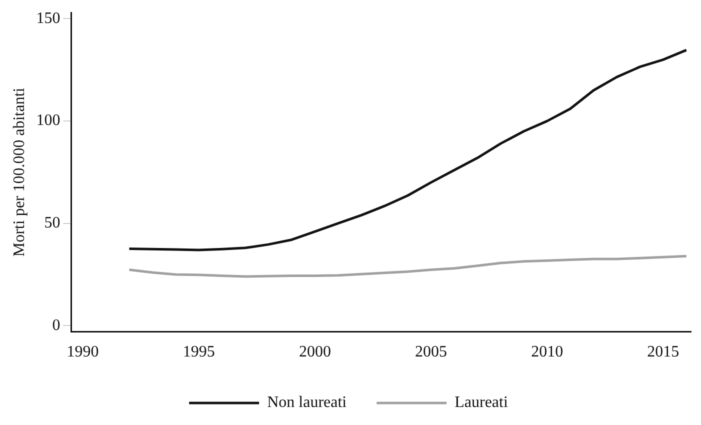 The width and height of the screenshot is (701, 425). What do you see at coordinates (547, 352) in the screenshot?
I see `x-tick-label: 2010` at bounding box center [547, 352].